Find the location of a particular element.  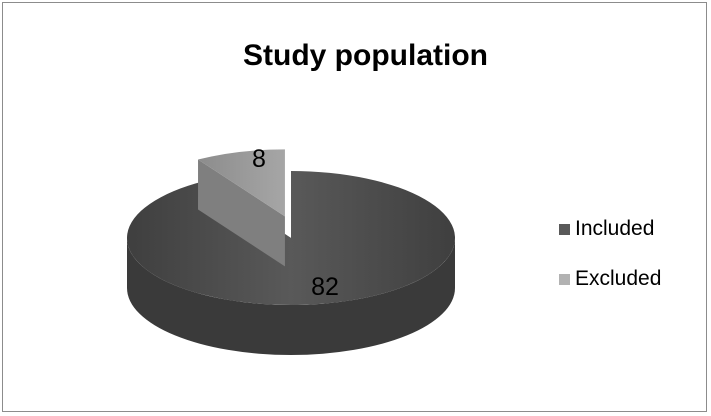

pie-slice-included is located at coordinates (290, 238).